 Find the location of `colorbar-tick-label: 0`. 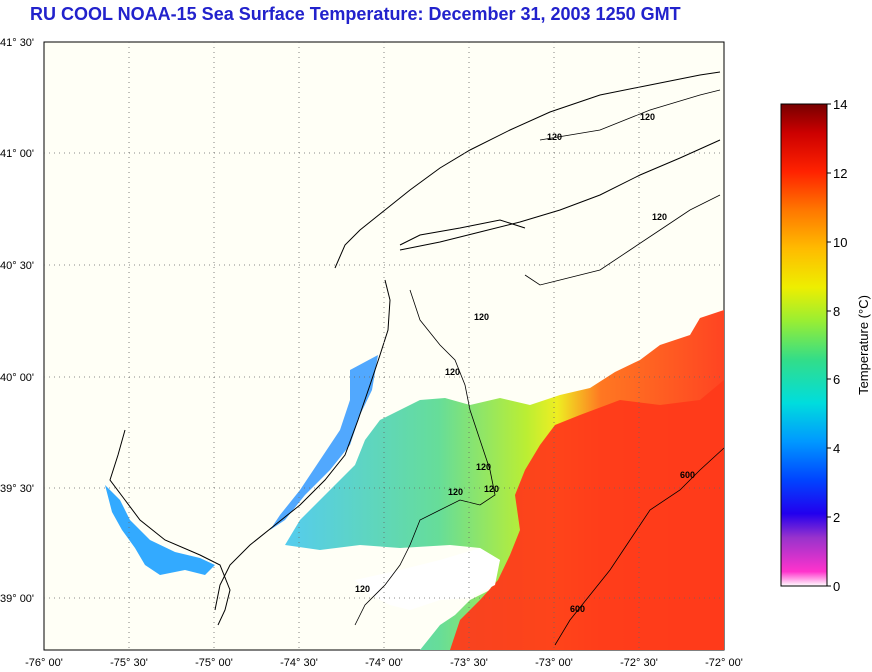

colorbar-tick-label: 0 is located at coordinates (836, 586).